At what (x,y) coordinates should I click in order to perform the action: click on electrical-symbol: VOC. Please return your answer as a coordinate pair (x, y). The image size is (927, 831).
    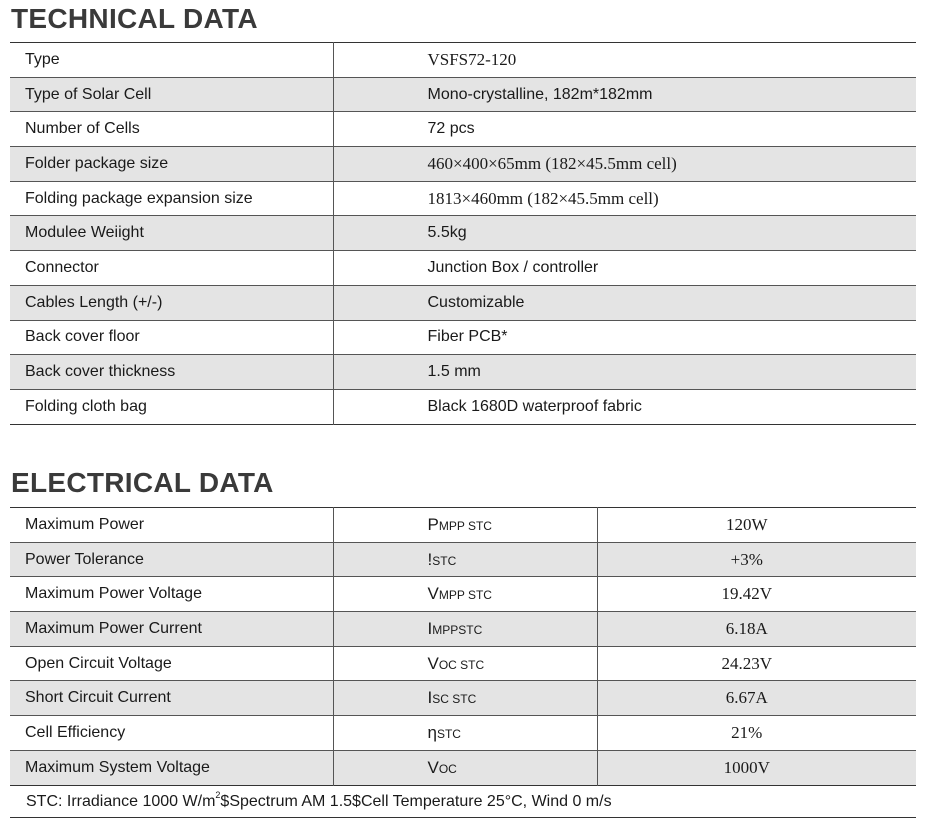
    Looking at the image, I should click on (464, 767).